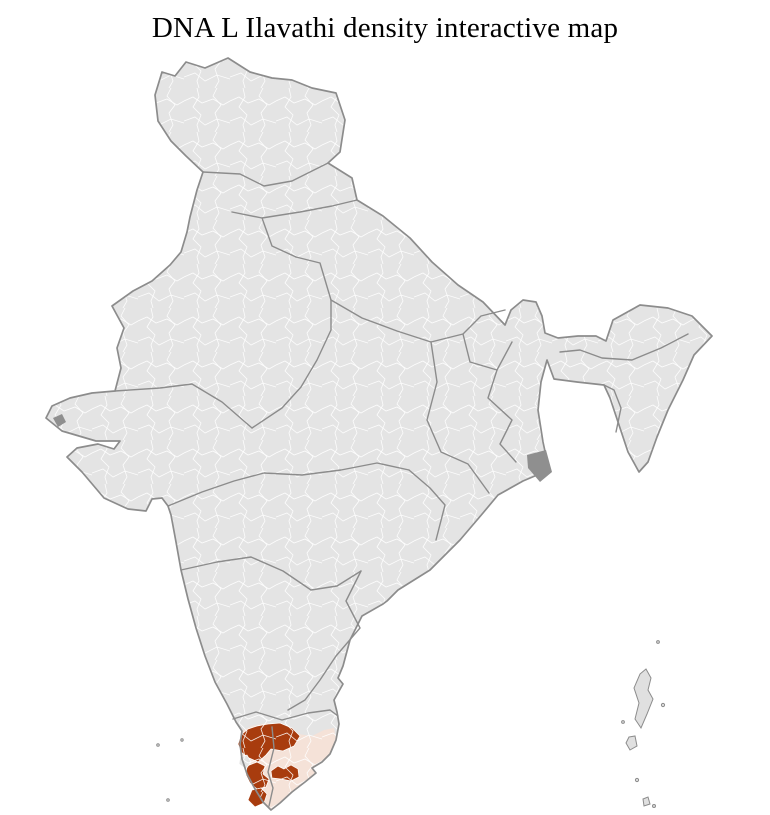 The width and height of the screenshot is (770, 815). Describe the element at coordinates (170, 770) in the screenshot. I see `lakshadweep-islands` at that location.